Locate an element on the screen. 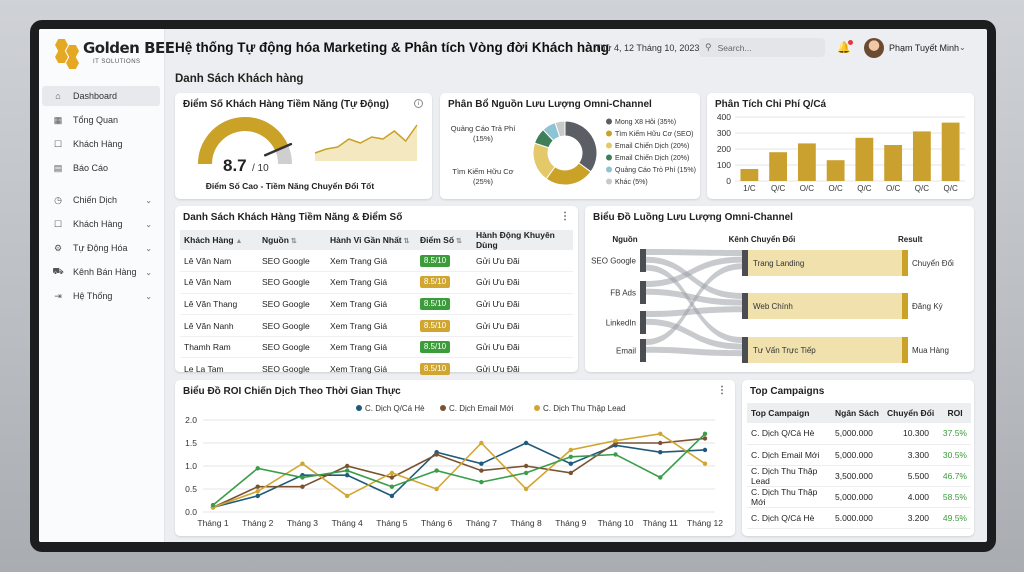 The image size is (1024, 572). column-header: Khách Hàng ▲ is located at coordinates (219, 240).